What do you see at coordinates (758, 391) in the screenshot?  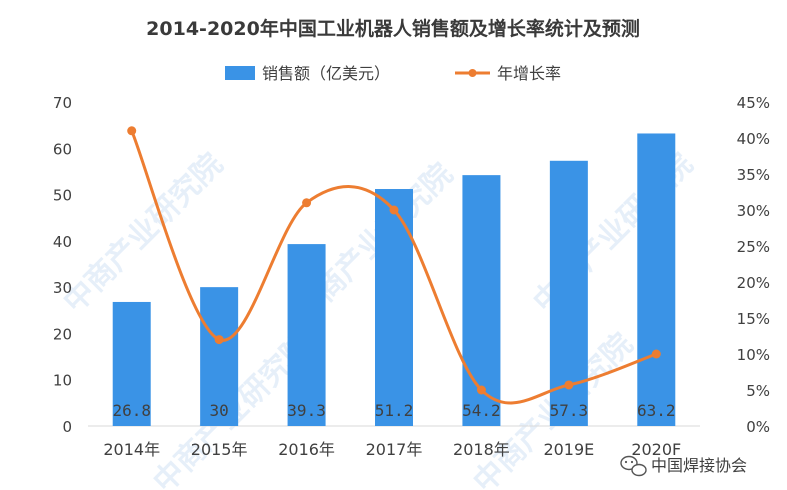 I see `y-right-tick-label: 5%` at bounding box center [758, 391].